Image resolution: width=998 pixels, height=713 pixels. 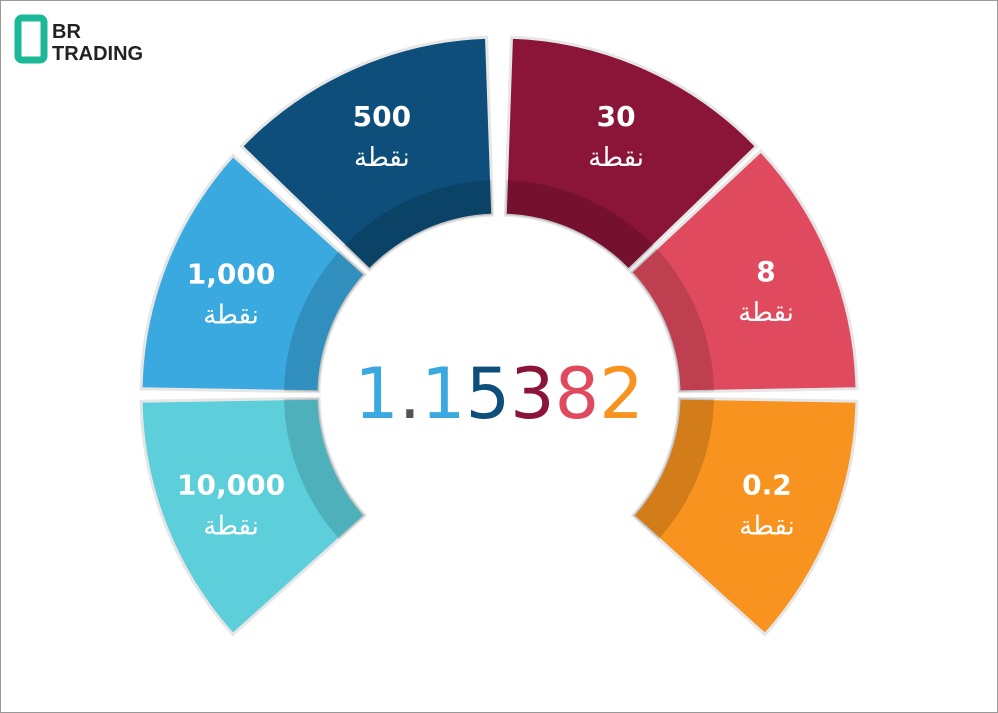 What do you see at coordinates (66, 32) in the screenshot?
I see `logo-text: BR` at bounding box center [66, 32].